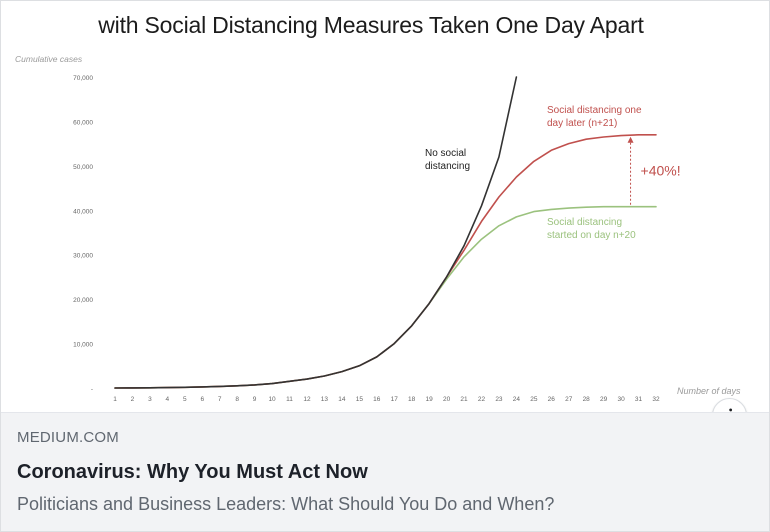  What do you see at coordinates (430, 399) in the screenshot?
I see `x-tick-label: 19` at bounding box center [430, 399].